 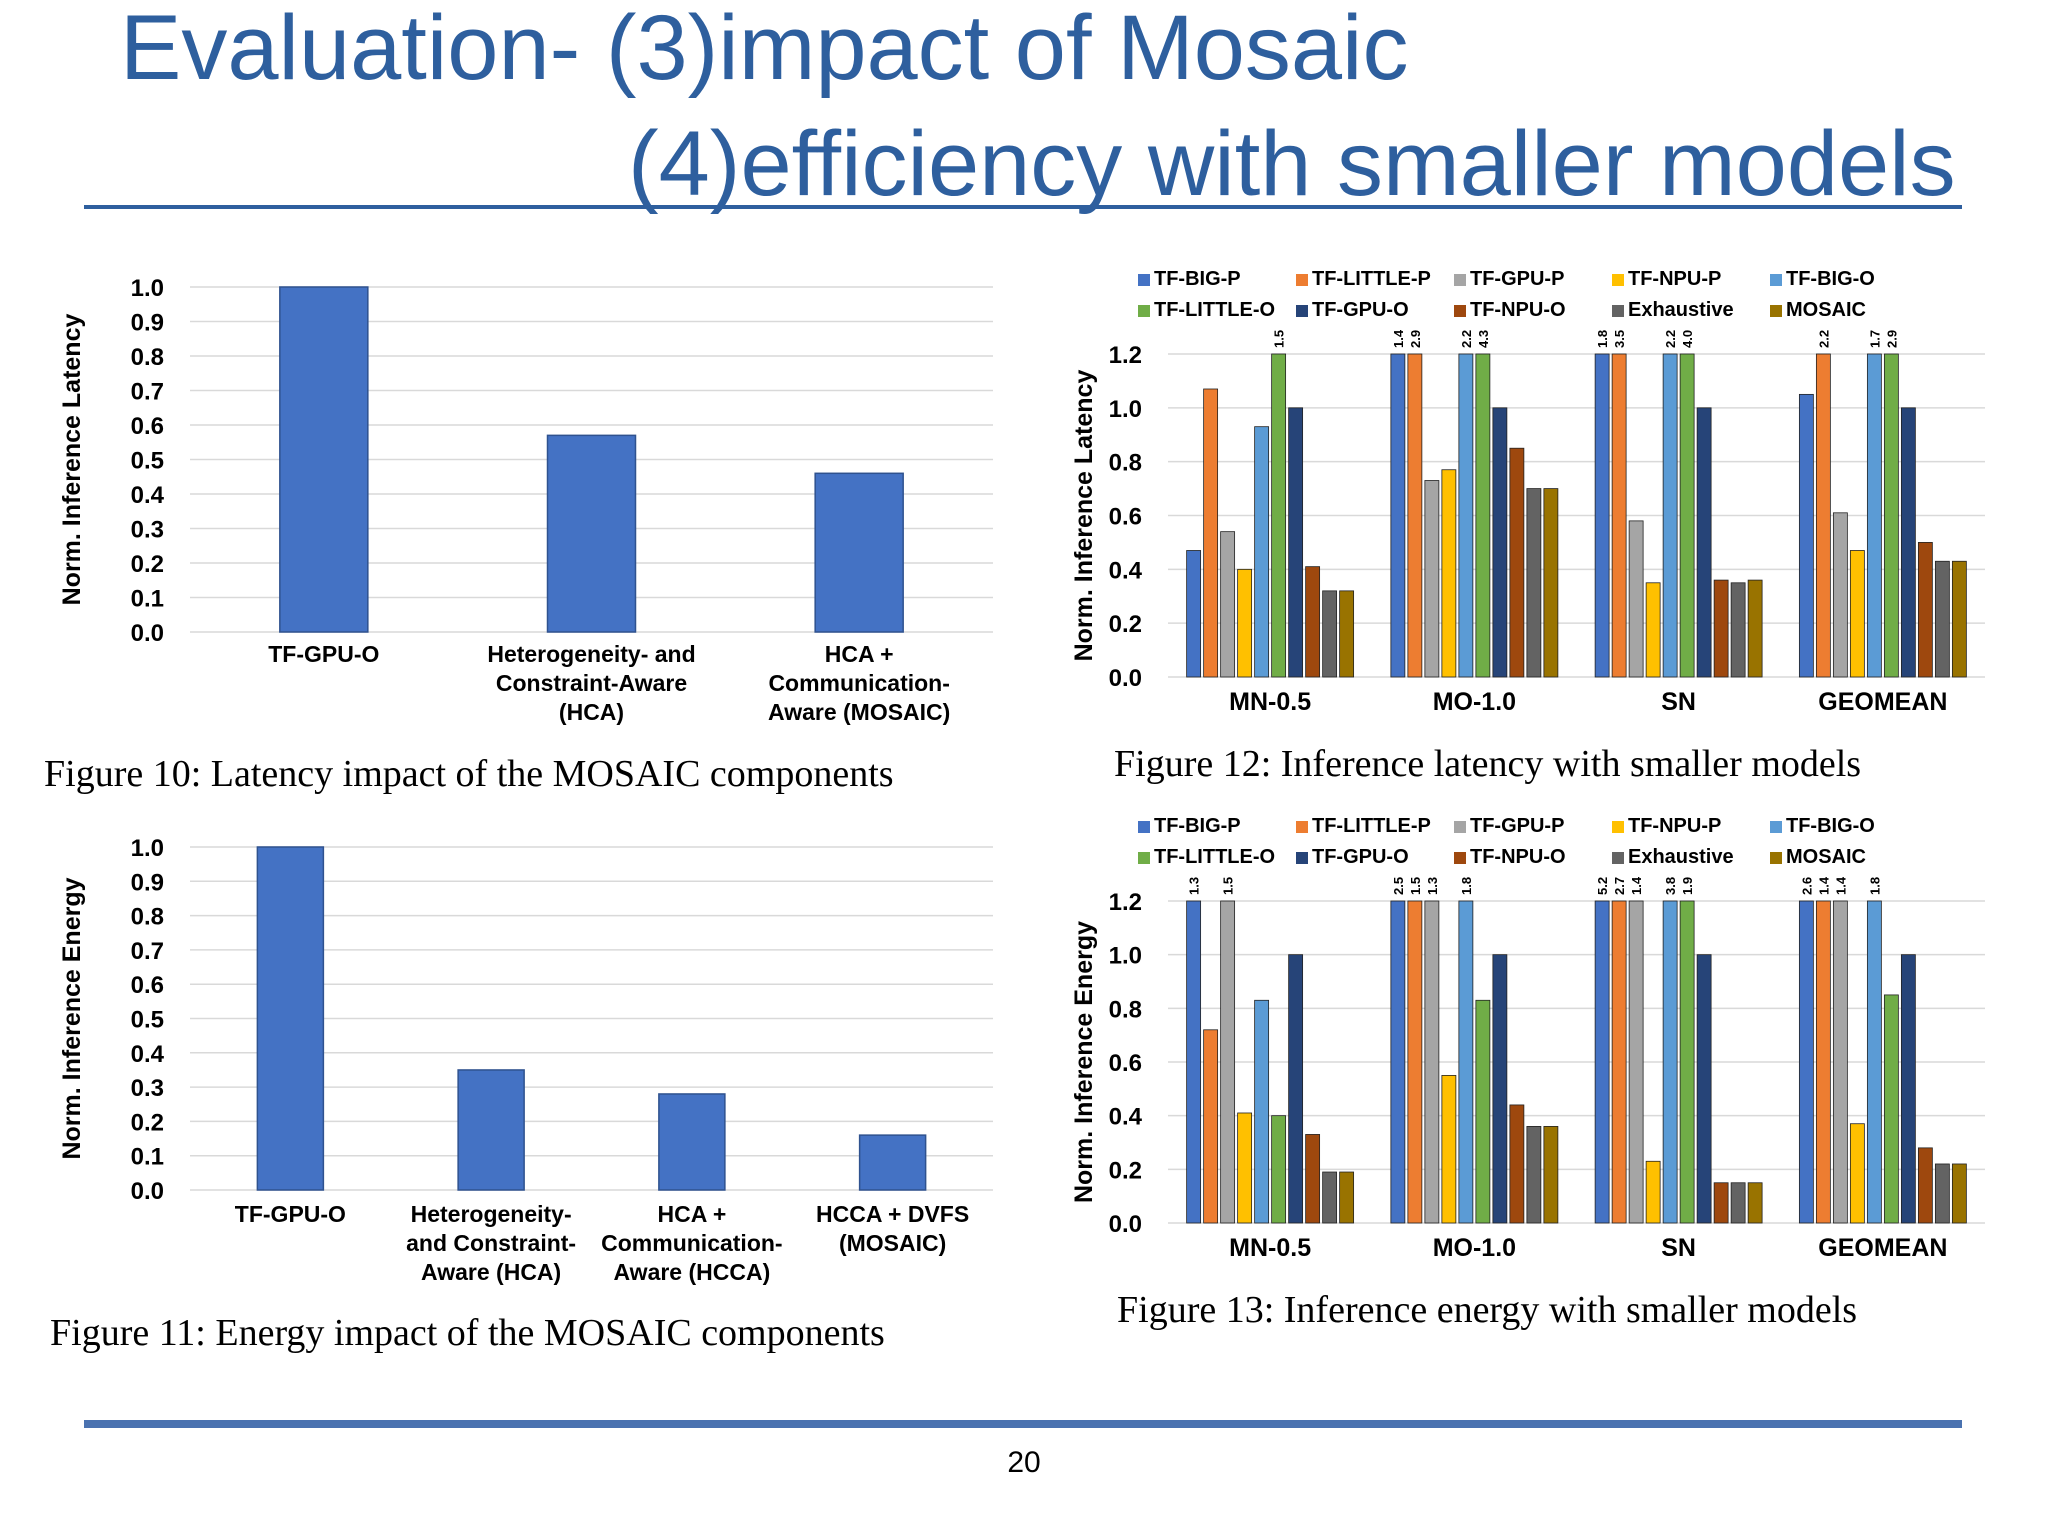 What do you see at coordinates (1125, 1009) in the screenshot?
I see `fig13-ytick-label: 0.8` at bounding box center [1125, 1009].